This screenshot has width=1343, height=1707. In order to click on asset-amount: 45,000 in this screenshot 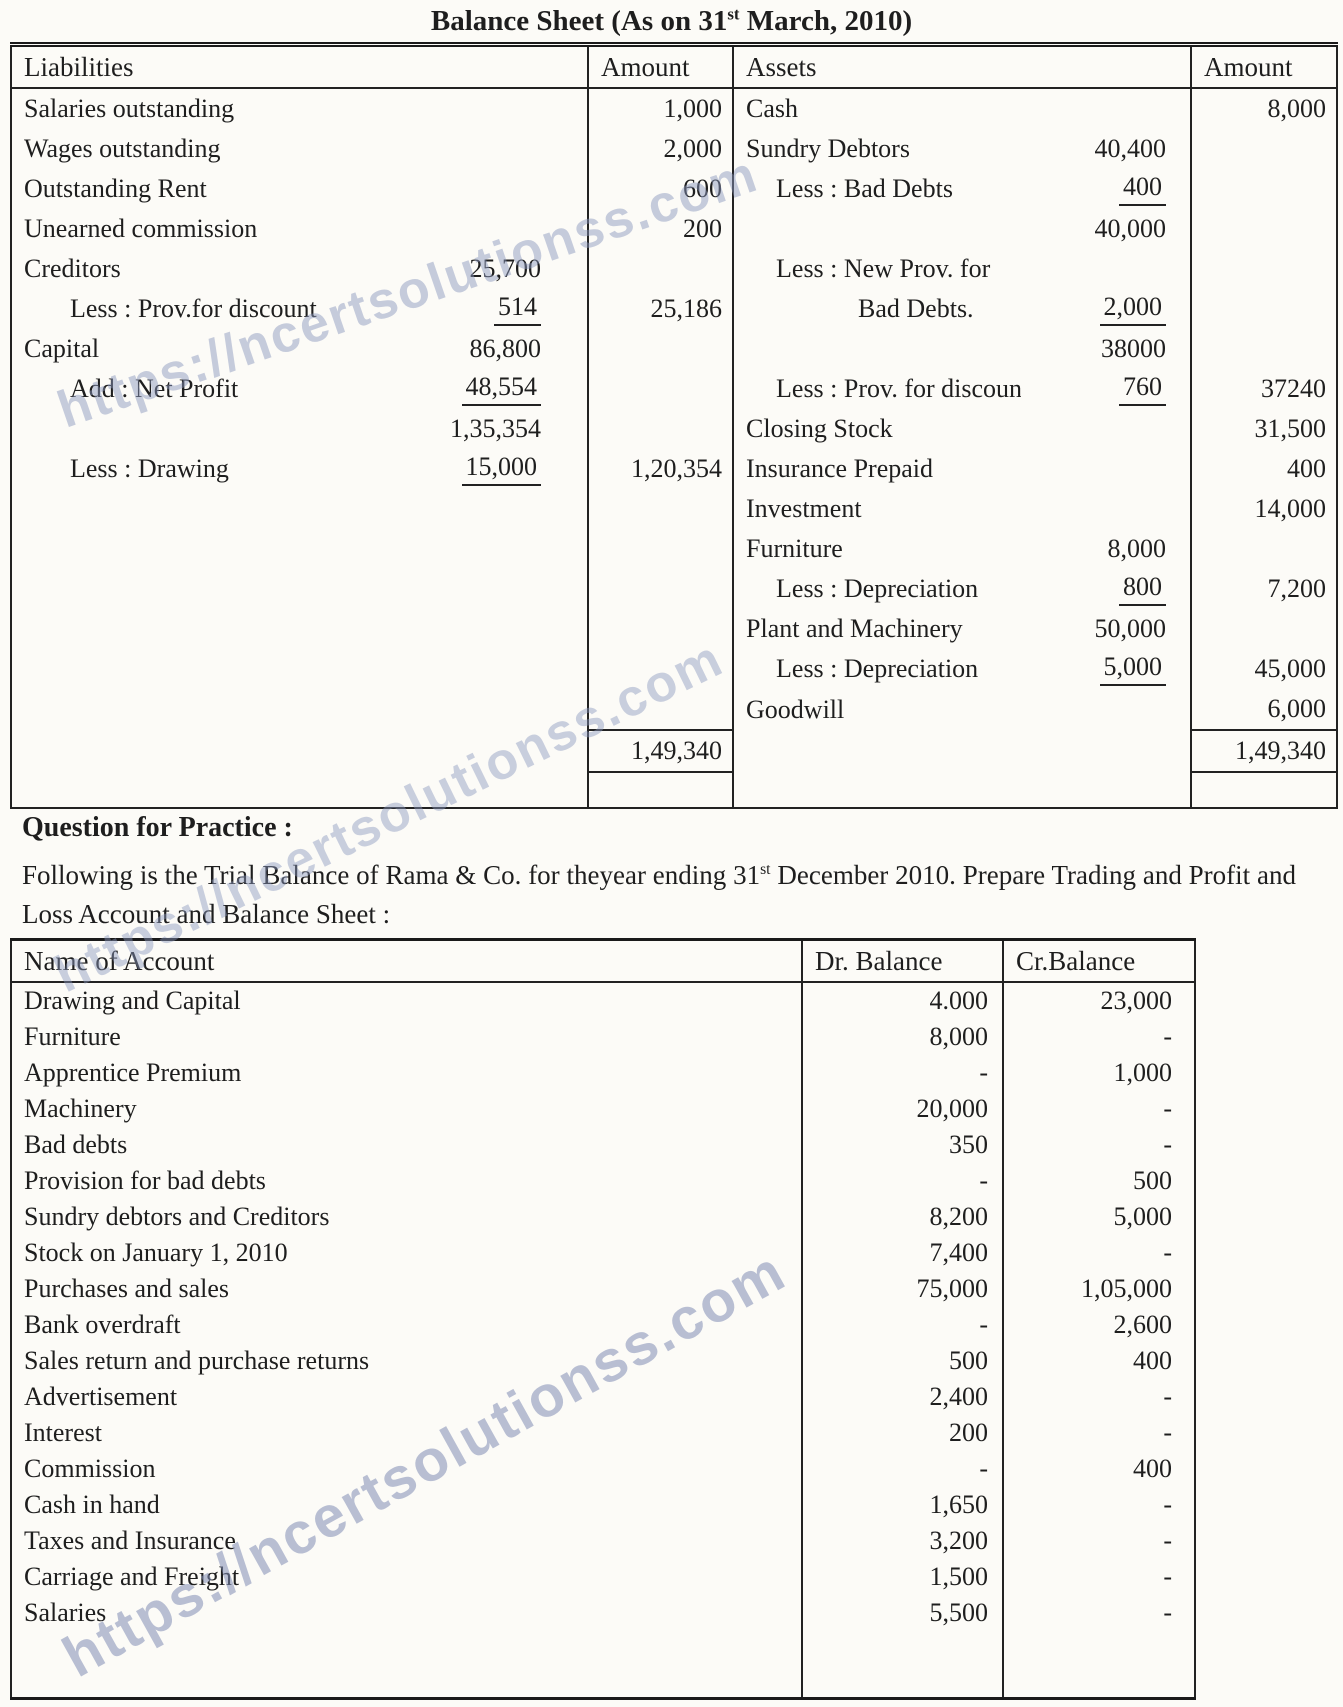, I will do `click(1264, 669)`.